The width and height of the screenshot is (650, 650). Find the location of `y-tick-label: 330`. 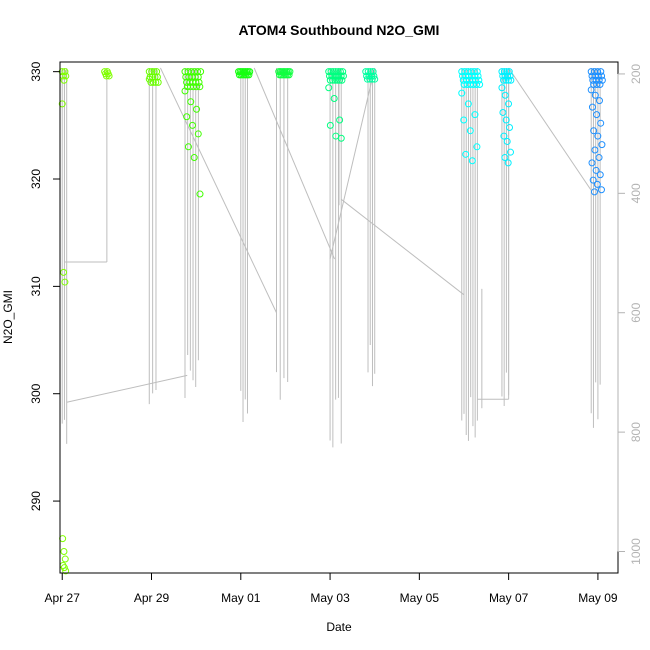

y-tick-label: 330 is located at coordinates (36, 71).